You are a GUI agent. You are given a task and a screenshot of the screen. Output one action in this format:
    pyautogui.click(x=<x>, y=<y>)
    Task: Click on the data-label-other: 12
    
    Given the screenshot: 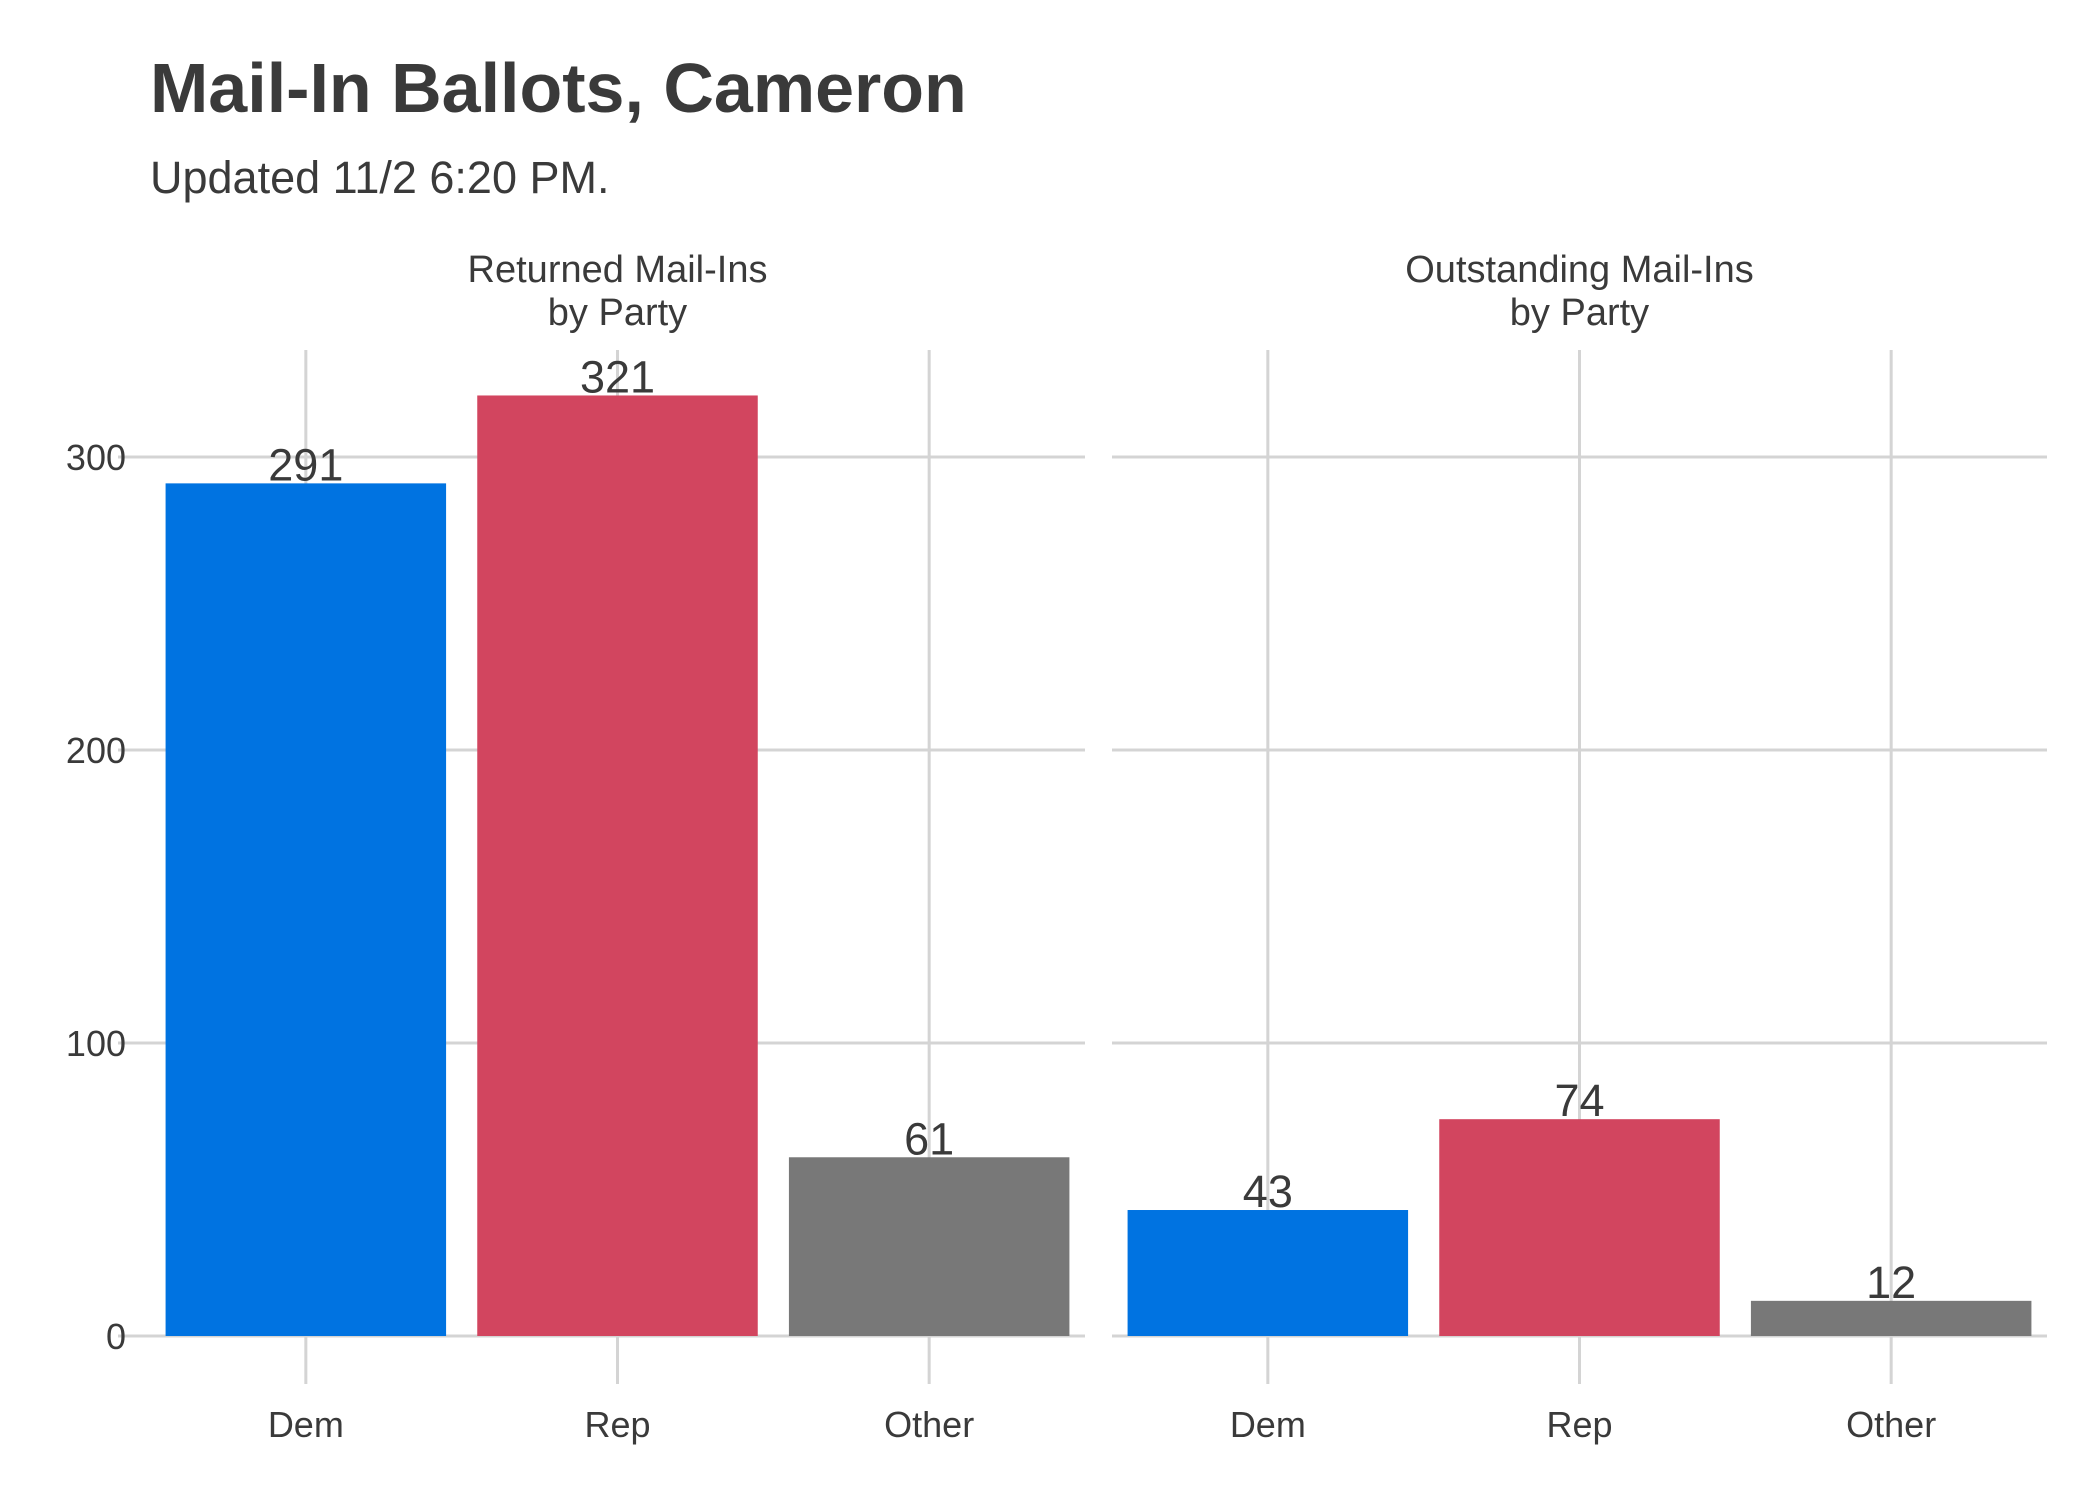 What is the action you would take?
    pyautogui.click(x=1891, y=1282)
    